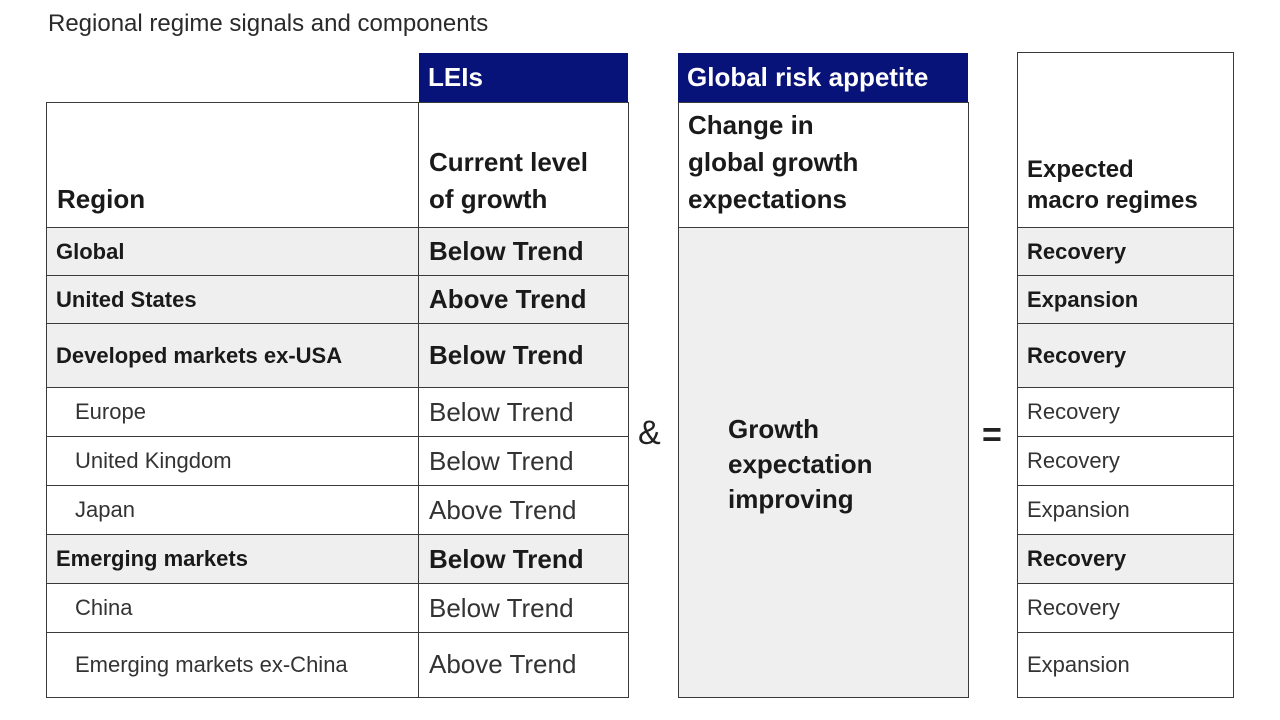 The width and height of the screenshot is (1280, 720). Describe the element at coordinates (418, 400) in the screenshot. I see `column-divider` at that location.